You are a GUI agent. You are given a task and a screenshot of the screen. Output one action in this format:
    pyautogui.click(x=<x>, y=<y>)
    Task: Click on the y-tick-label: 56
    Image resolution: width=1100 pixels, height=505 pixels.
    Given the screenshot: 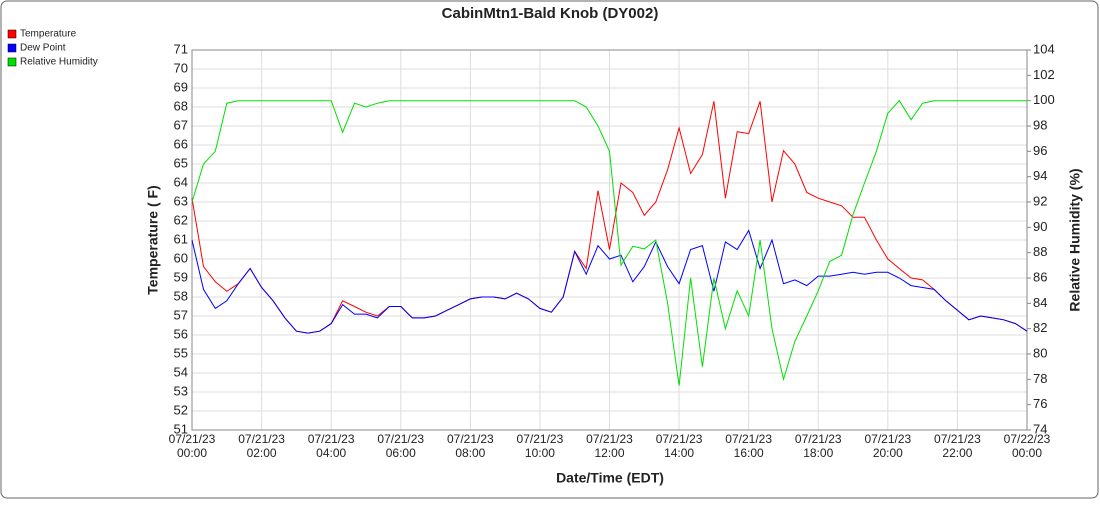 What is the action you would take?
    pyautogui.click(x=181, y=333)
    